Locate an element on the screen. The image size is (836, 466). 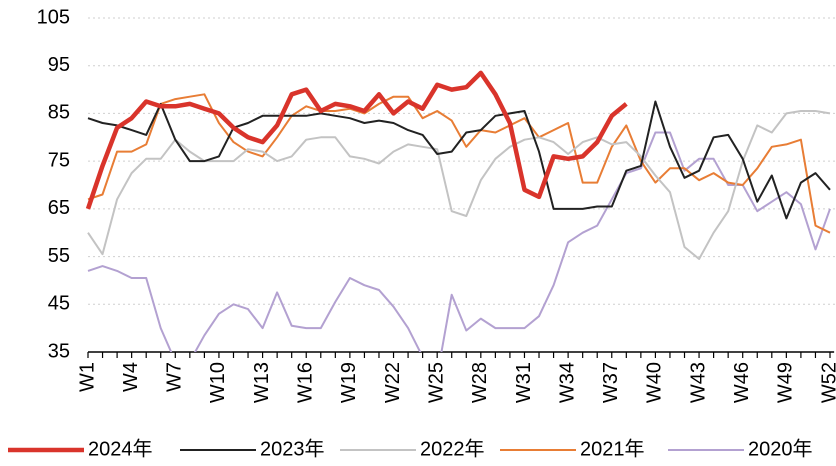
x-tick-label: W34 is located at coordinates (567, 382).